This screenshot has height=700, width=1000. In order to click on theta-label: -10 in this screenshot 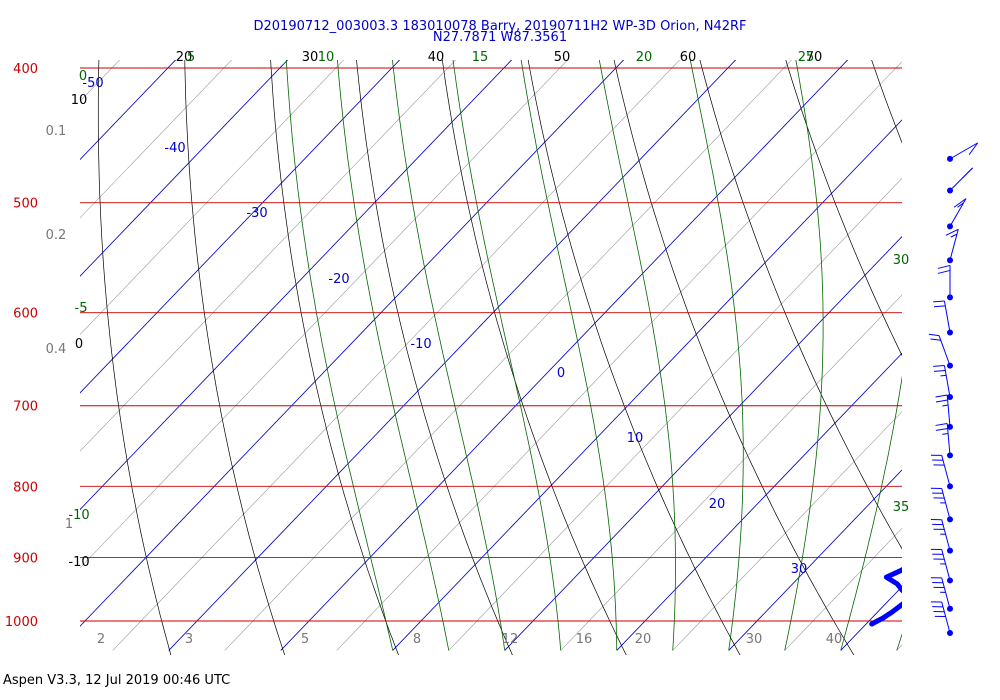, I will do `click(78, 562)`.